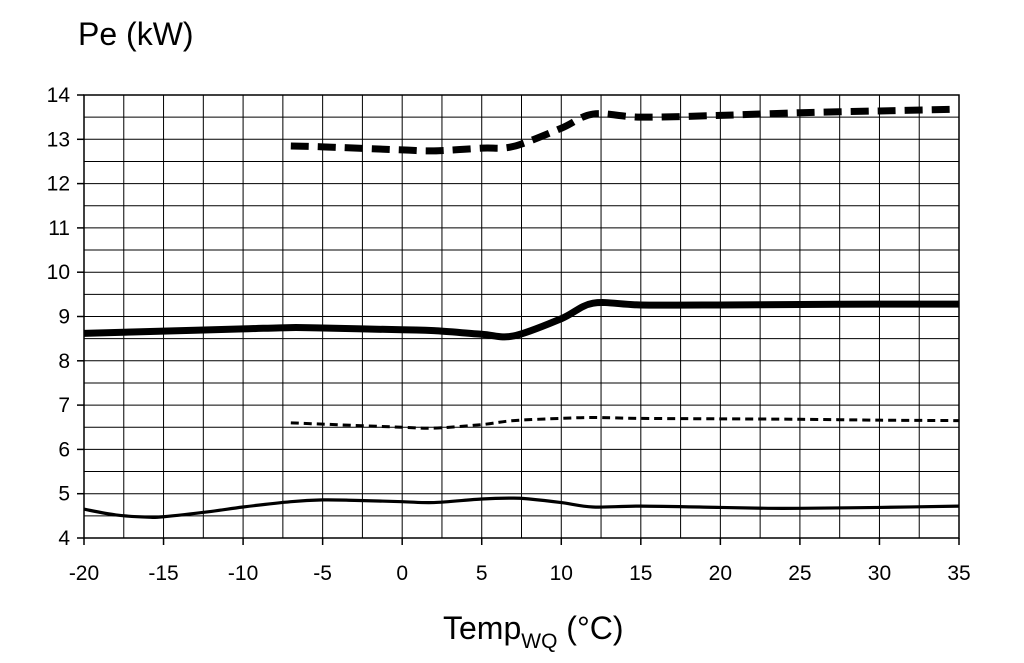 The image size is (1024, 663). Describe the element at coordinates (59, 95) in the screenshot. I see `y-tick-label: 14` at that location.